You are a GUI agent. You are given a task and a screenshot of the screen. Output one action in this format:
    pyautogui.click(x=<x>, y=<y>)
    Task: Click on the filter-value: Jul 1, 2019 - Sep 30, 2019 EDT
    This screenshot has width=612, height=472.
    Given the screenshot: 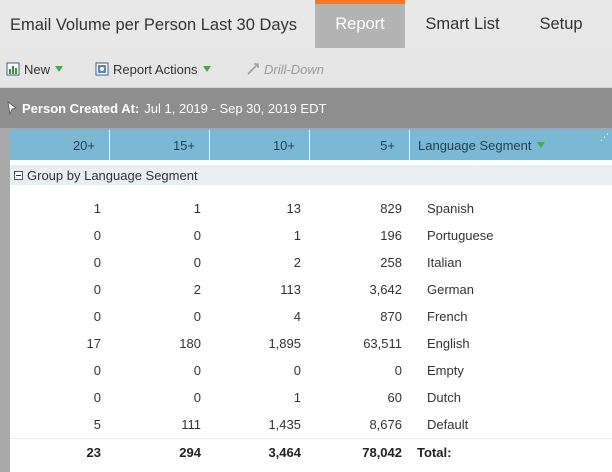 What is the action you would take?
    pyautogui.click(x=235, y=108)
    